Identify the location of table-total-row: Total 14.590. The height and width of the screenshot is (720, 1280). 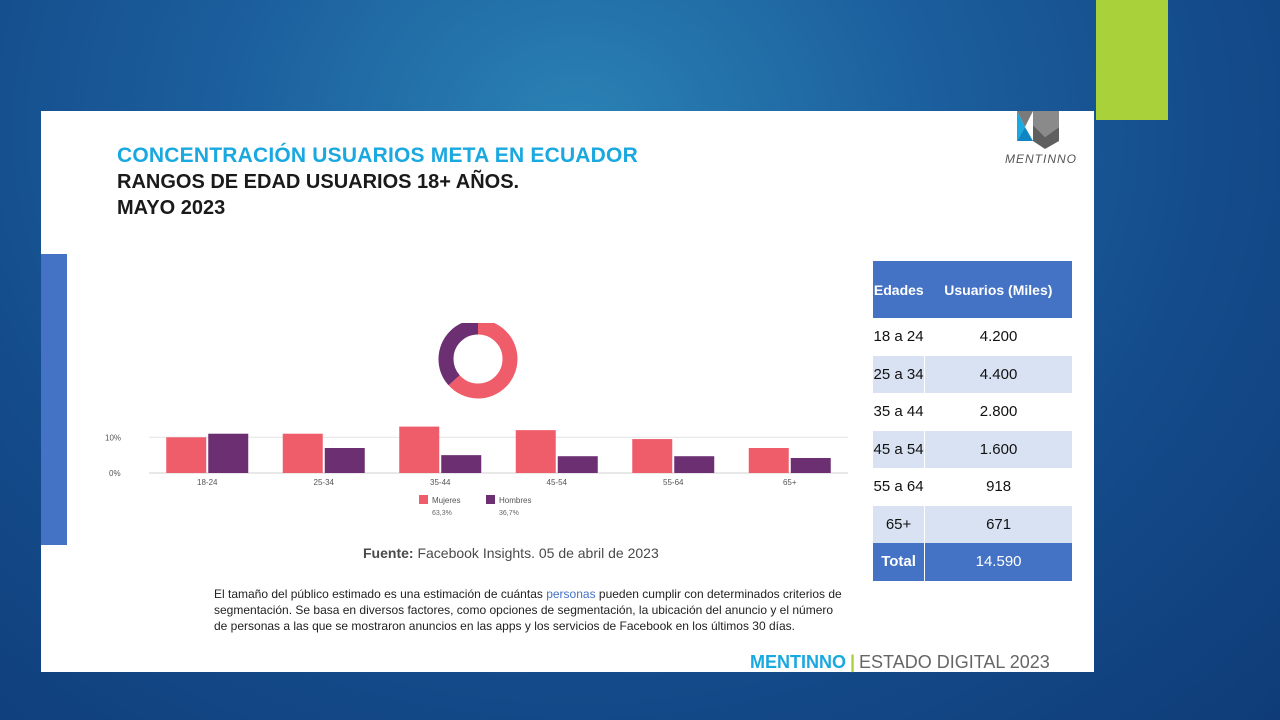
(972, 562).